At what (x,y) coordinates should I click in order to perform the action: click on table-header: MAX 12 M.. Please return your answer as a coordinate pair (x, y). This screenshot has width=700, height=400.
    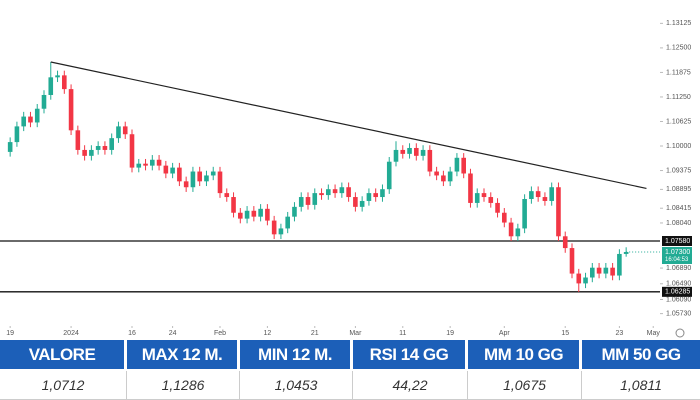
    Looking at the image, I should click on (183, 354).